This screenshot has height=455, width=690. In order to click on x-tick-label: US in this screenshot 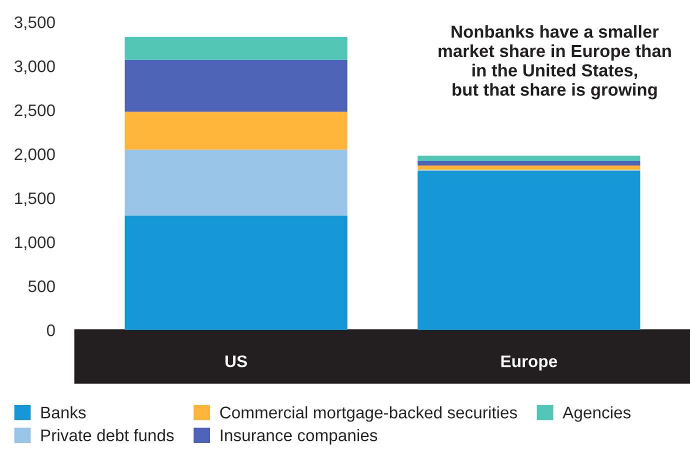, I will do `click(236, 361)`.